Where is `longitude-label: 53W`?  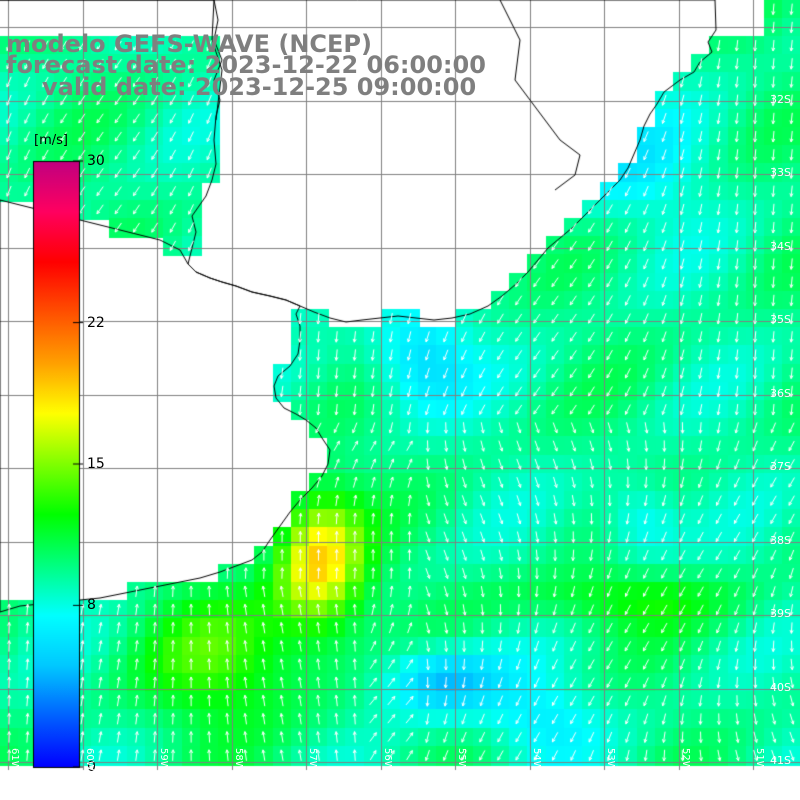 longitude-label: 53W is located at coordinates (610, 759).